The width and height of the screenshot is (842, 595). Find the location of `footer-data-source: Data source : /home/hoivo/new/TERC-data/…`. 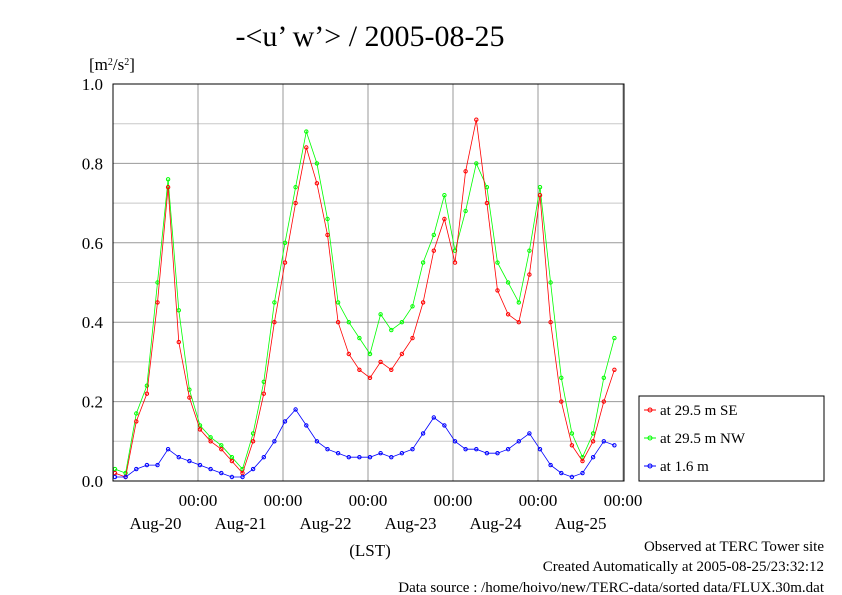

footer-data-source: Data source : /home/hoivo/new/TERC-data/… is located at coordinates (611, 587).